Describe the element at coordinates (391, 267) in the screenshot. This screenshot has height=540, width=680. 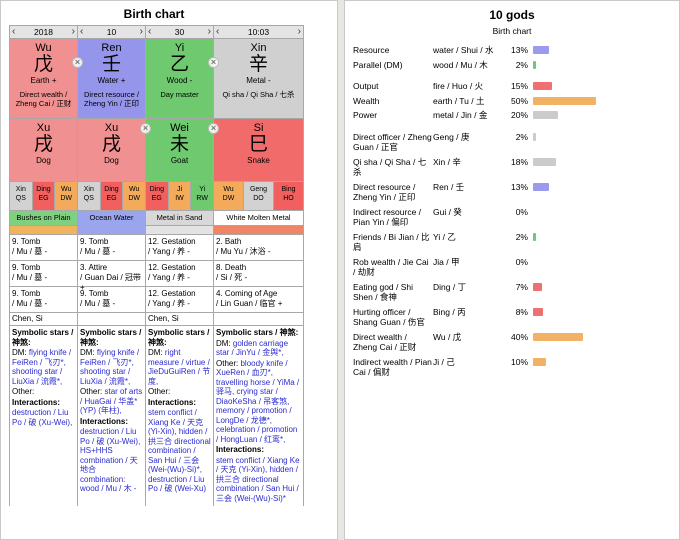
I see `god-label: Rob wealth / Jie Cai / 劫财` at that location.